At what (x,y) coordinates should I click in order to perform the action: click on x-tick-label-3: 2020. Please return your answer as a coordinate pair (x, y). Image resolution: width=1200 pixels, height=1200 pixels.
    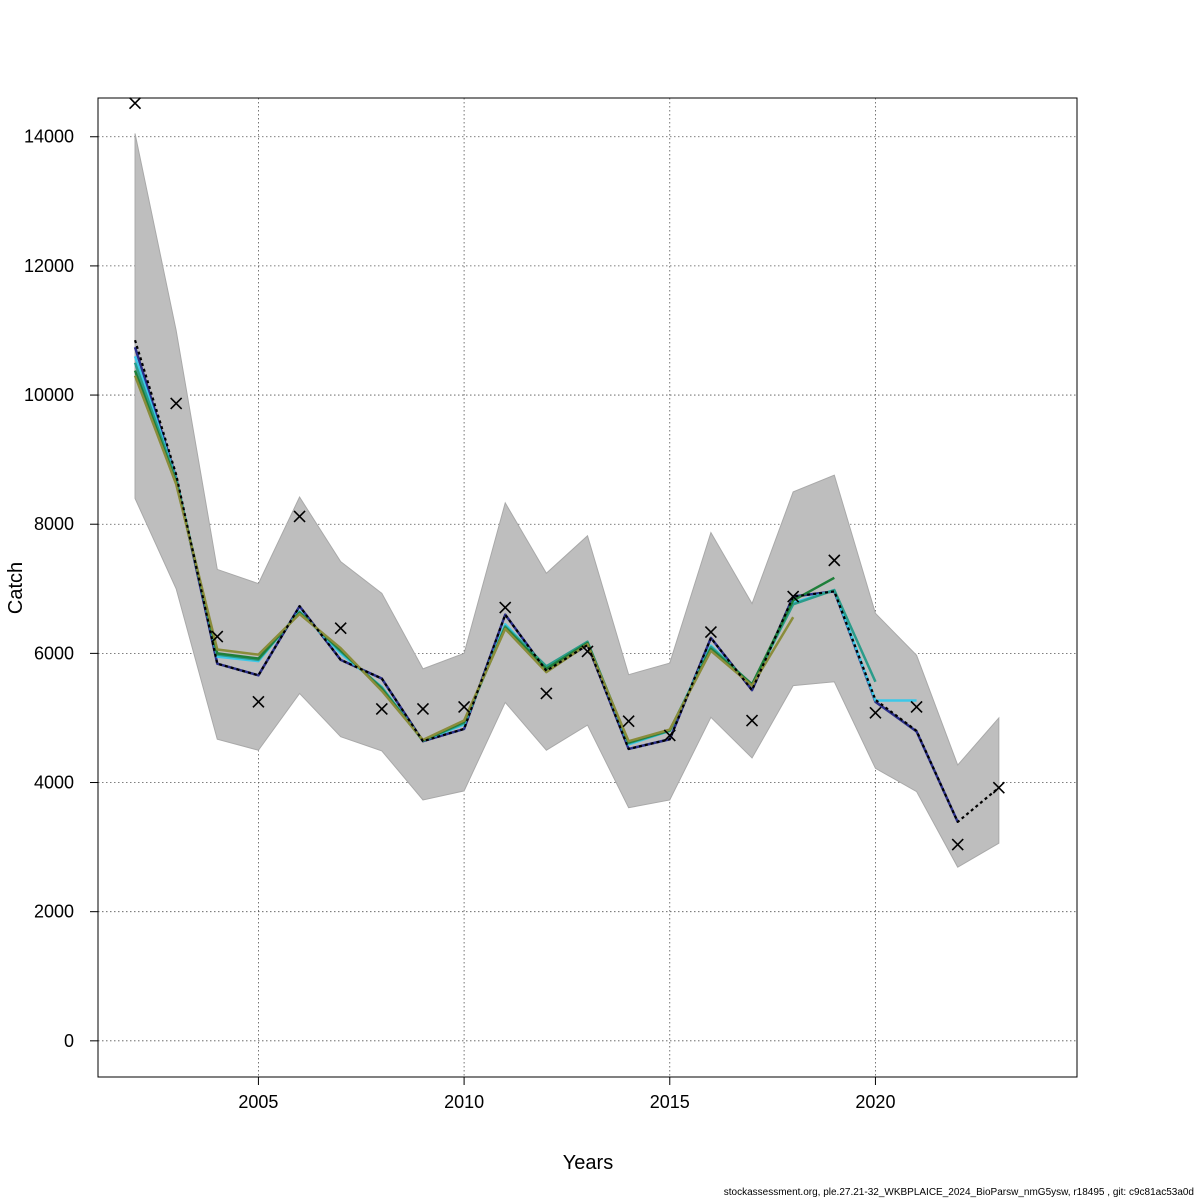
    Looking at the image, I should click on (875, 1102).